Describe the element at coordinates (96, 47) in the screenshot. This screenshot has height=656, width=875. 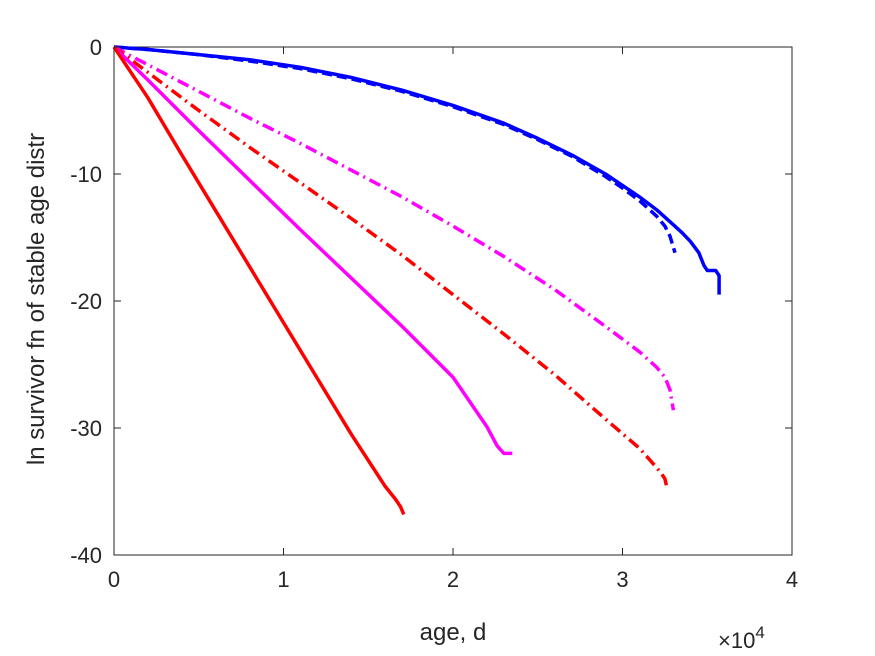
I see `y-tick-label: 0` at that location.